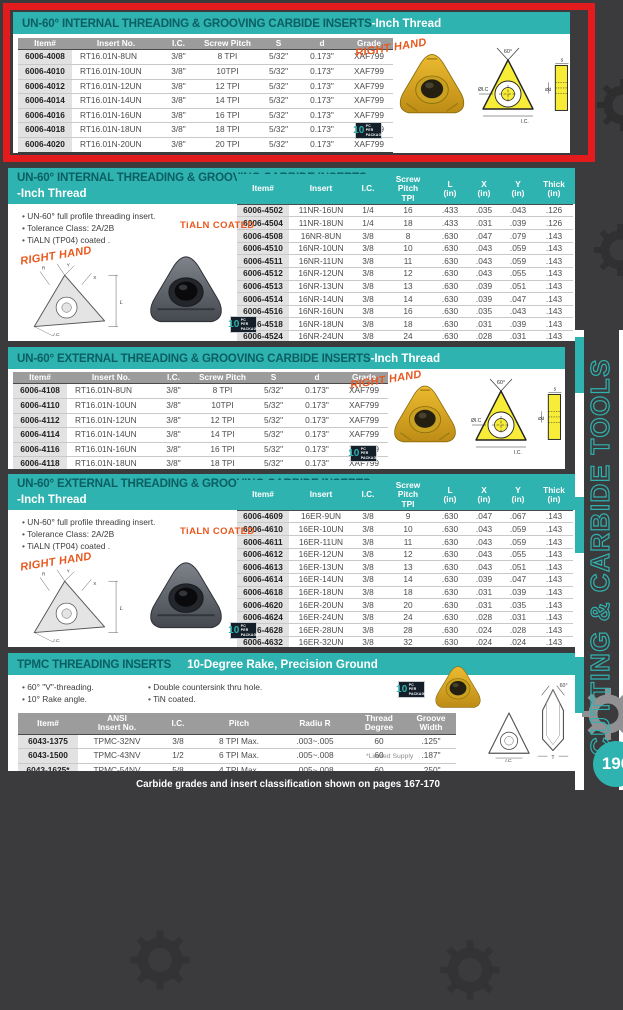 The height and width of the screenshot is (1010, 623). I want to click on item-number: 6006-4610, so click(263, 529).